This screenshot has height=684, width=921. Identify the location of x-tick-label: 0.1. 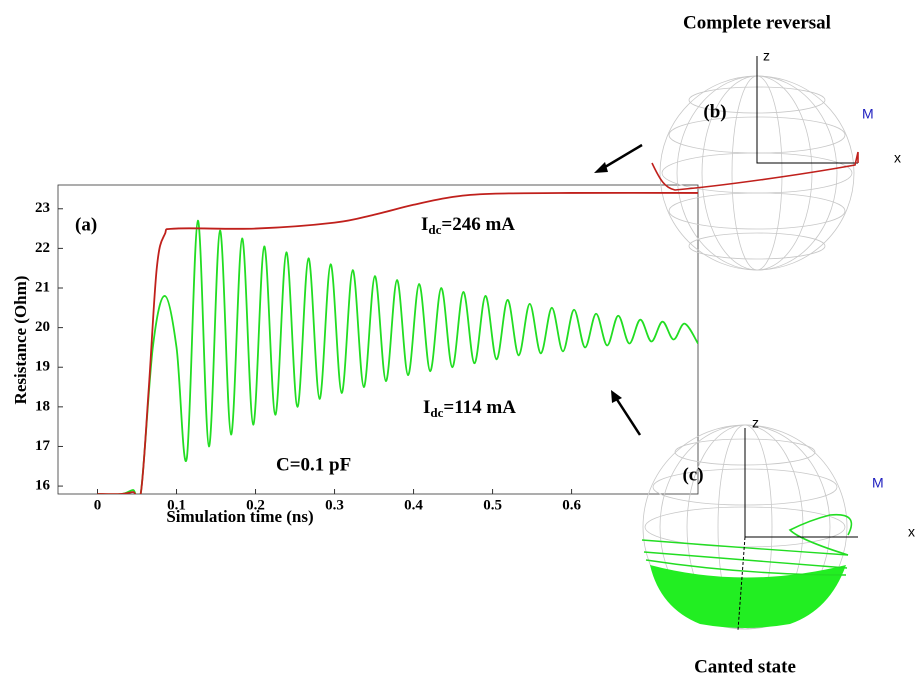
(176, 505).